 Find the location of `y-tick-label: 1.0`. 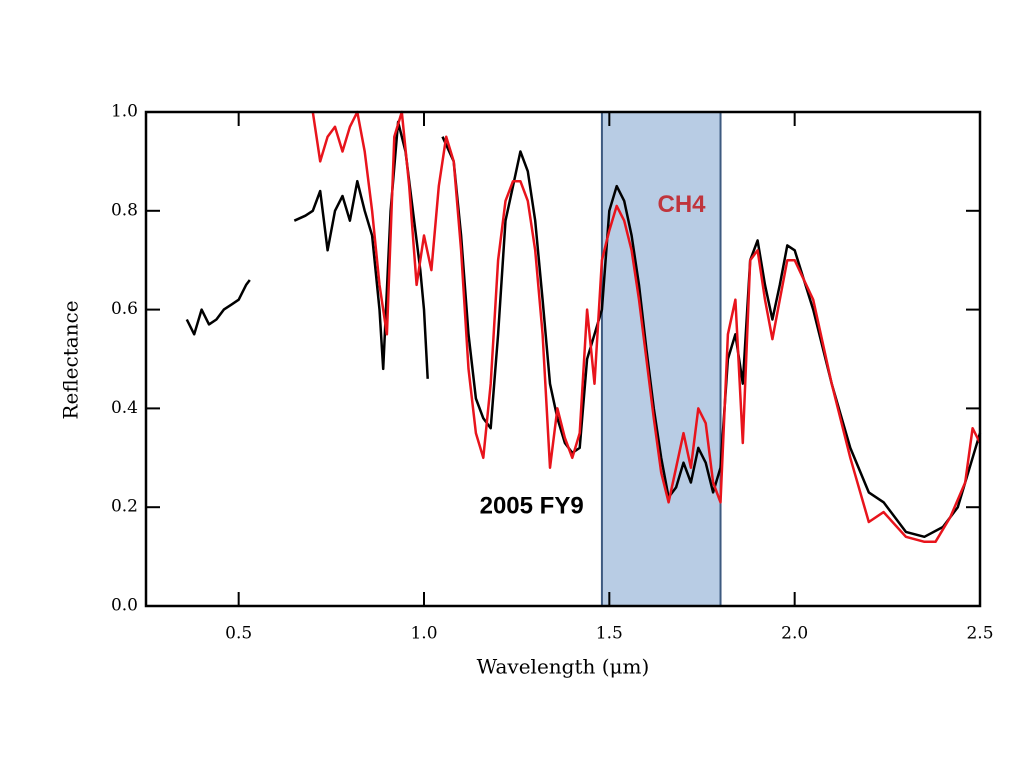

y-tick-label: 1.0 is located at coordinates (124, 112).